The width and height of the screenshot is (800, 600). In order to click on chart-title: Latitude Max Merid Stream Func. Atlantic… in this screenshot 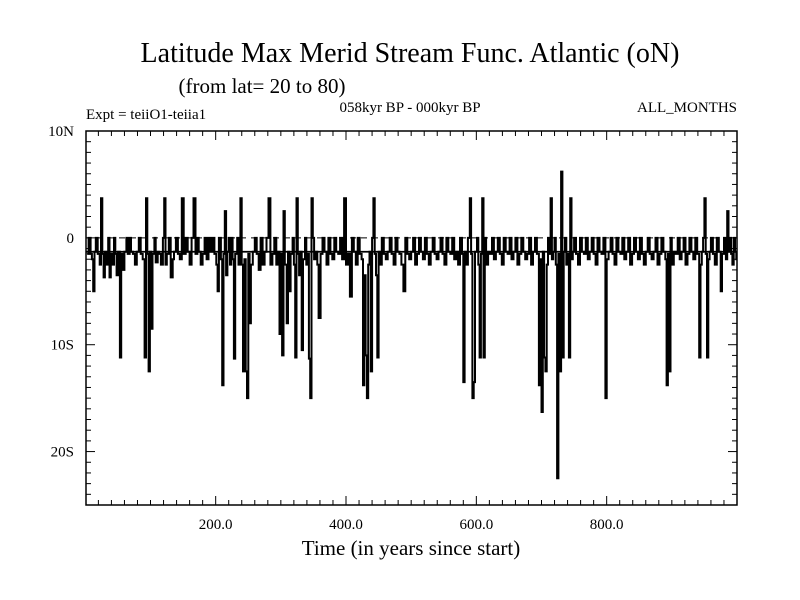, I will do `click(410, 53)`.